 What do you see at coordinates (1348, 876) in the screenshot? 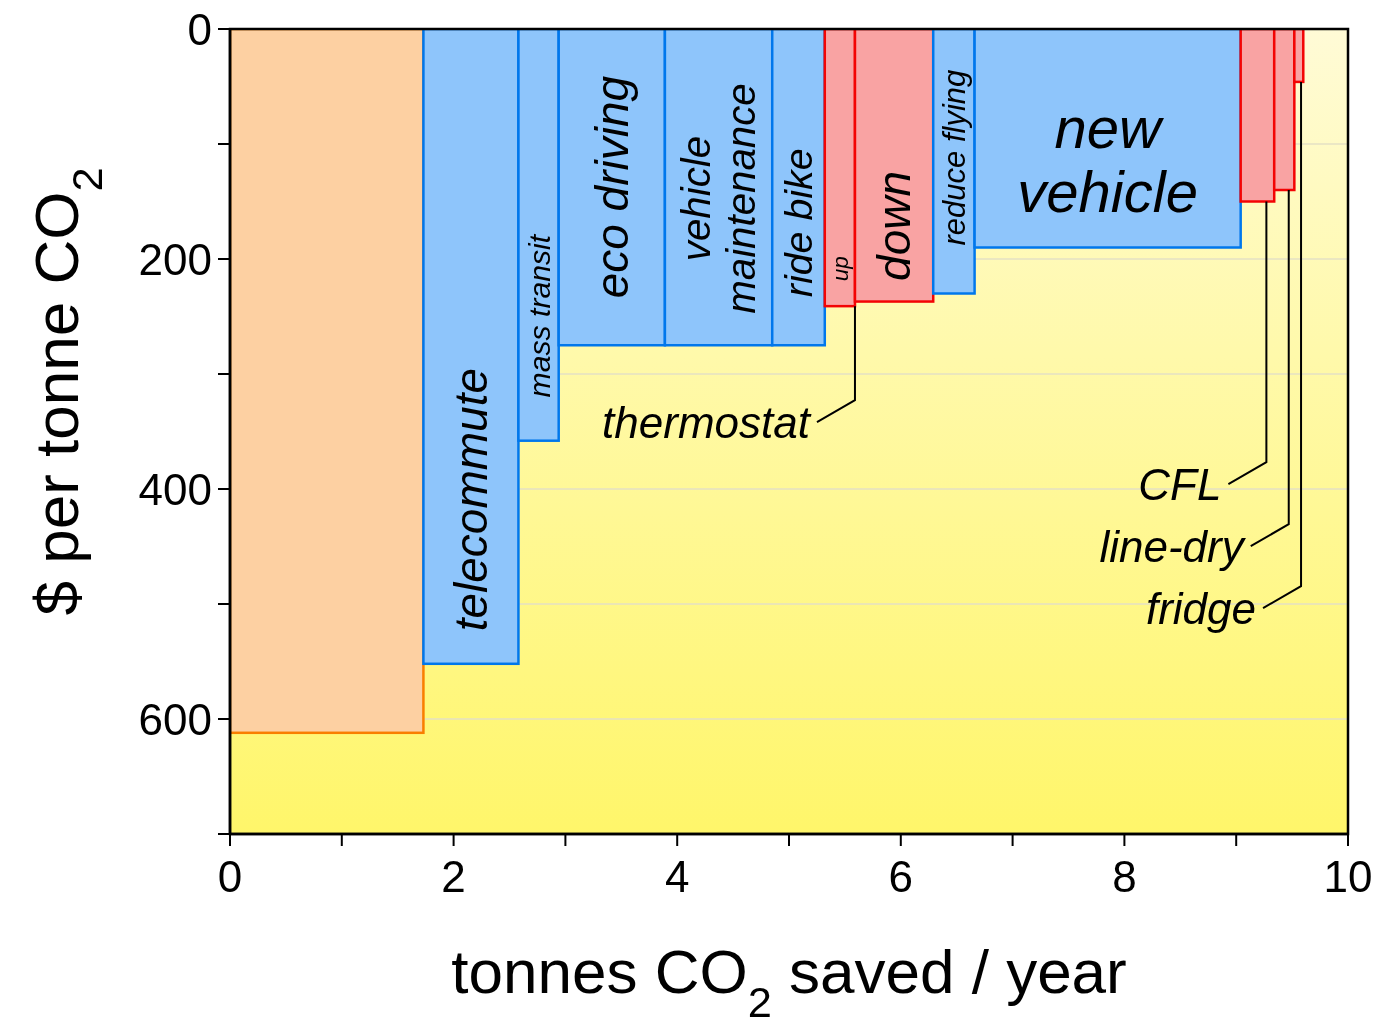
I see `x-tick-label: 10` at bounding box center [1348, 876].